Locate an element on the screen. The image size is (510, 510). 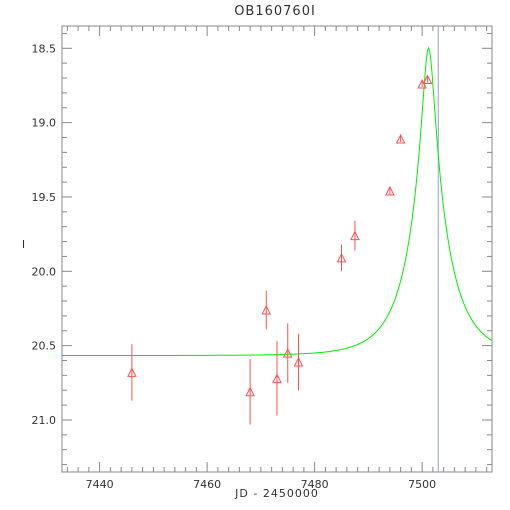
y-tick-label: 18.5 is located at coordinates (44, 48).